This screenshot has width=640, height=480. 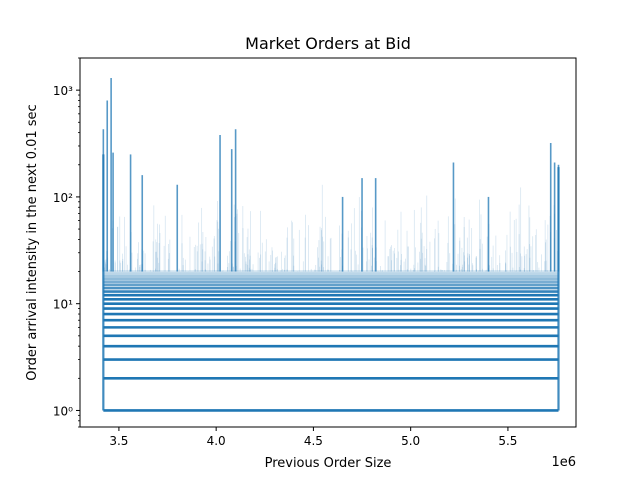 I want to click on y-tick-label: 10², so click(x=63, y=198).